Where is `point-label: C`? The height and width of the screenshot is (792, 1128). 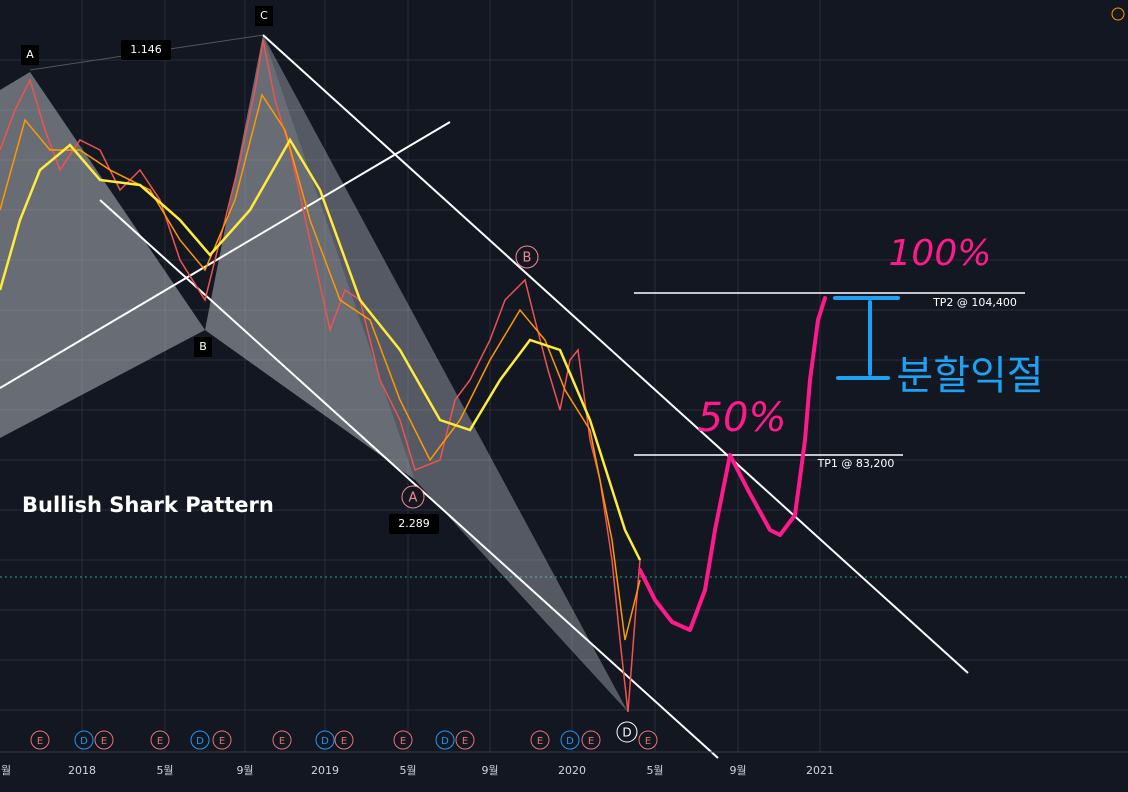
point-label: C is located at coordinates (264, 15).